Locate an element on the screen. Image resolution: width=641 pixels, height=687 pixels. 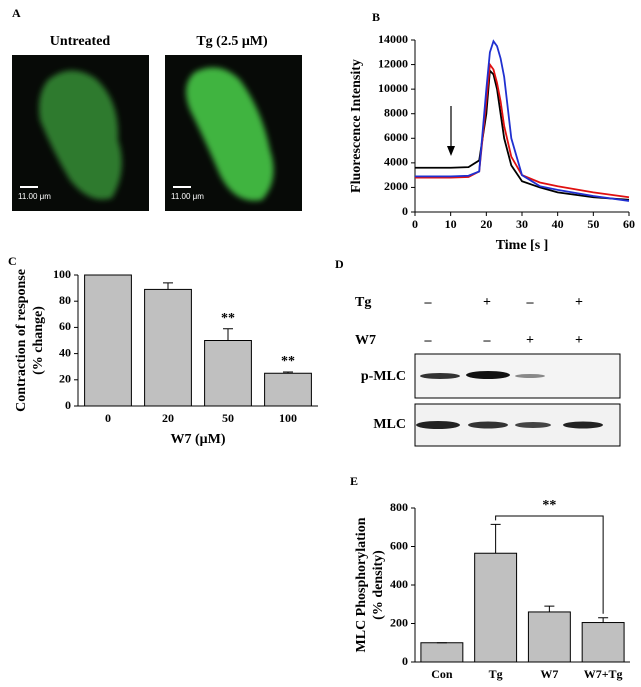
blot-row-label: W7 is located at coordinates (365, 340).